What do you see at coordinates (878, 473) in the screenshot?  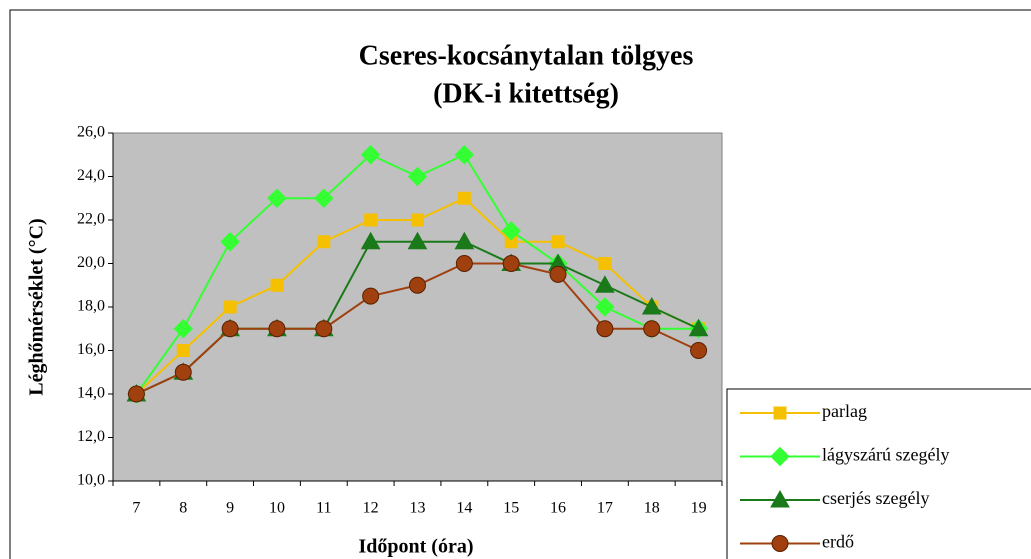 I see `legend-box` at bounding box center [878, 473].